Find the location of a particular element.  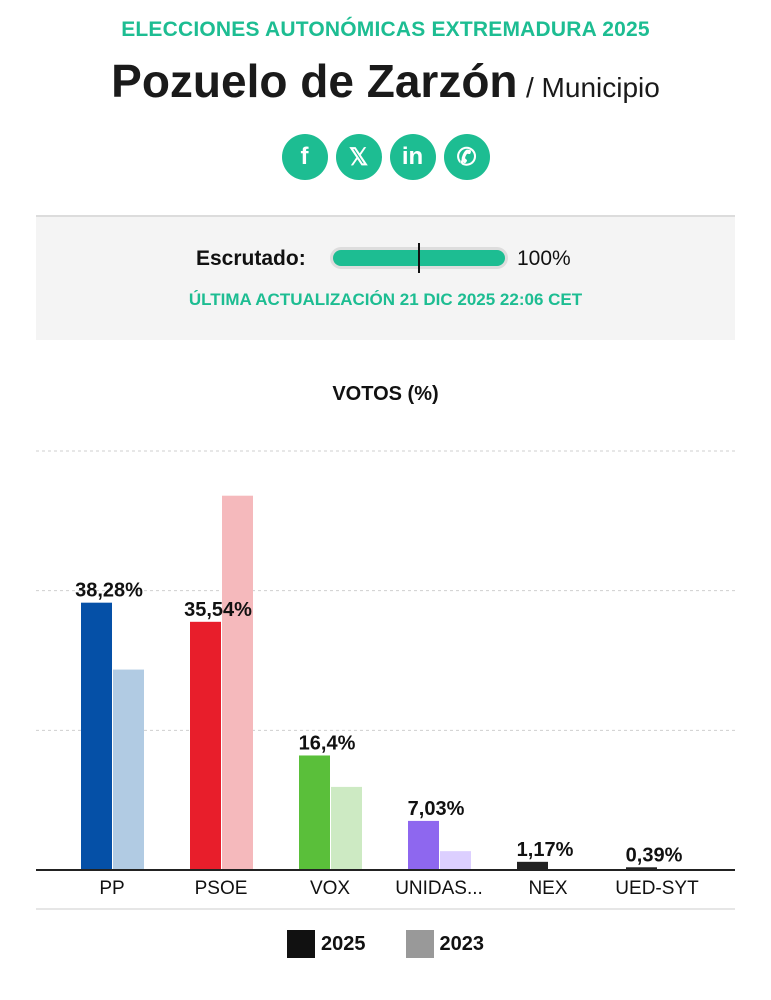

legend-label-2025: 2025 is located at coordinates (343, 943).